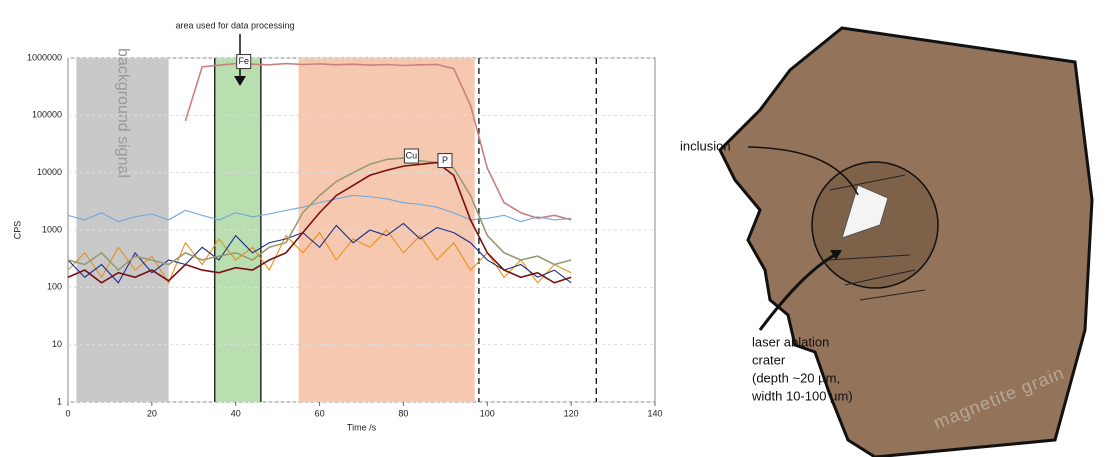 This screenshot has height=457, width=1108. I want to click on label: laser ablation, so click(790, 341).